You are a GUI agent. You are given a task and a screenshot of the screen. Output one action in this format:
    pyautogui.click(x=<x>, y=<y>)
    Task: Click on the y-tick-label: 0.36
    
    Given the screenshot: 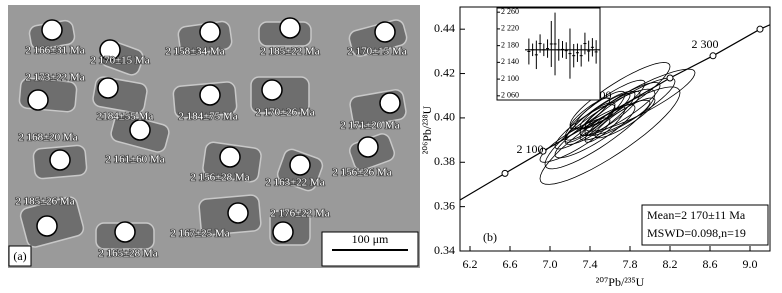 What is the action you would take?
    pyautogui.click(x=444, y=205)
    